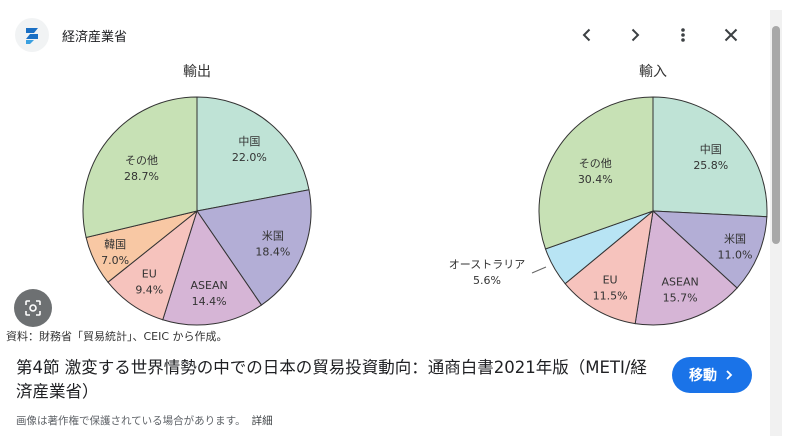 This screenshot has width=788, height=436. I want to click on more-vert-icon, so click(683, 35).